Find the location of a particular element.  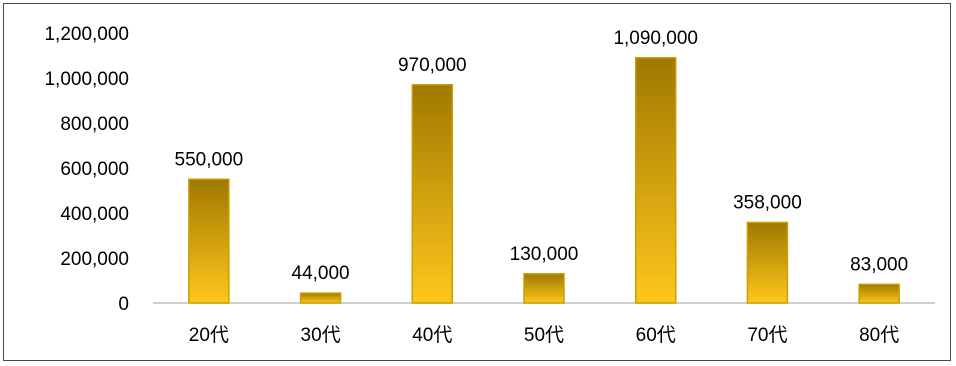

y-tick-label: 600,000 is located at coordinates (94, 169).